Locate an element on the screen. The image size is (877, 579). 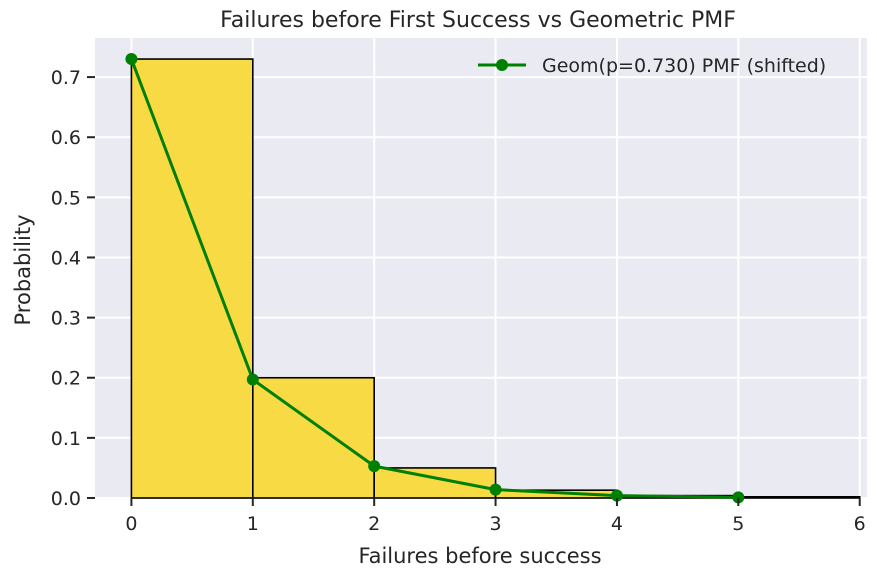
legend: Geom(p=0.730) PMF (shifted) is located at coordinates (652, 66).